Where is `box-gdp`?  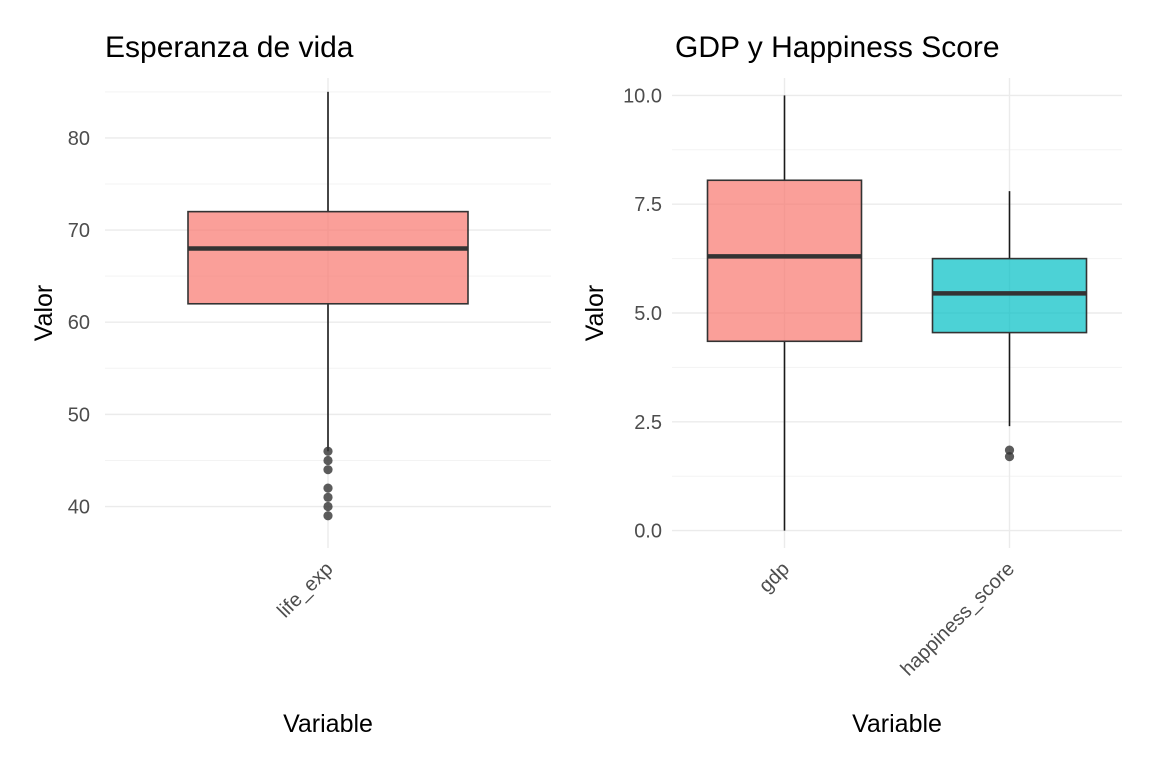 box-gdp is located at coordinates (784, 313).